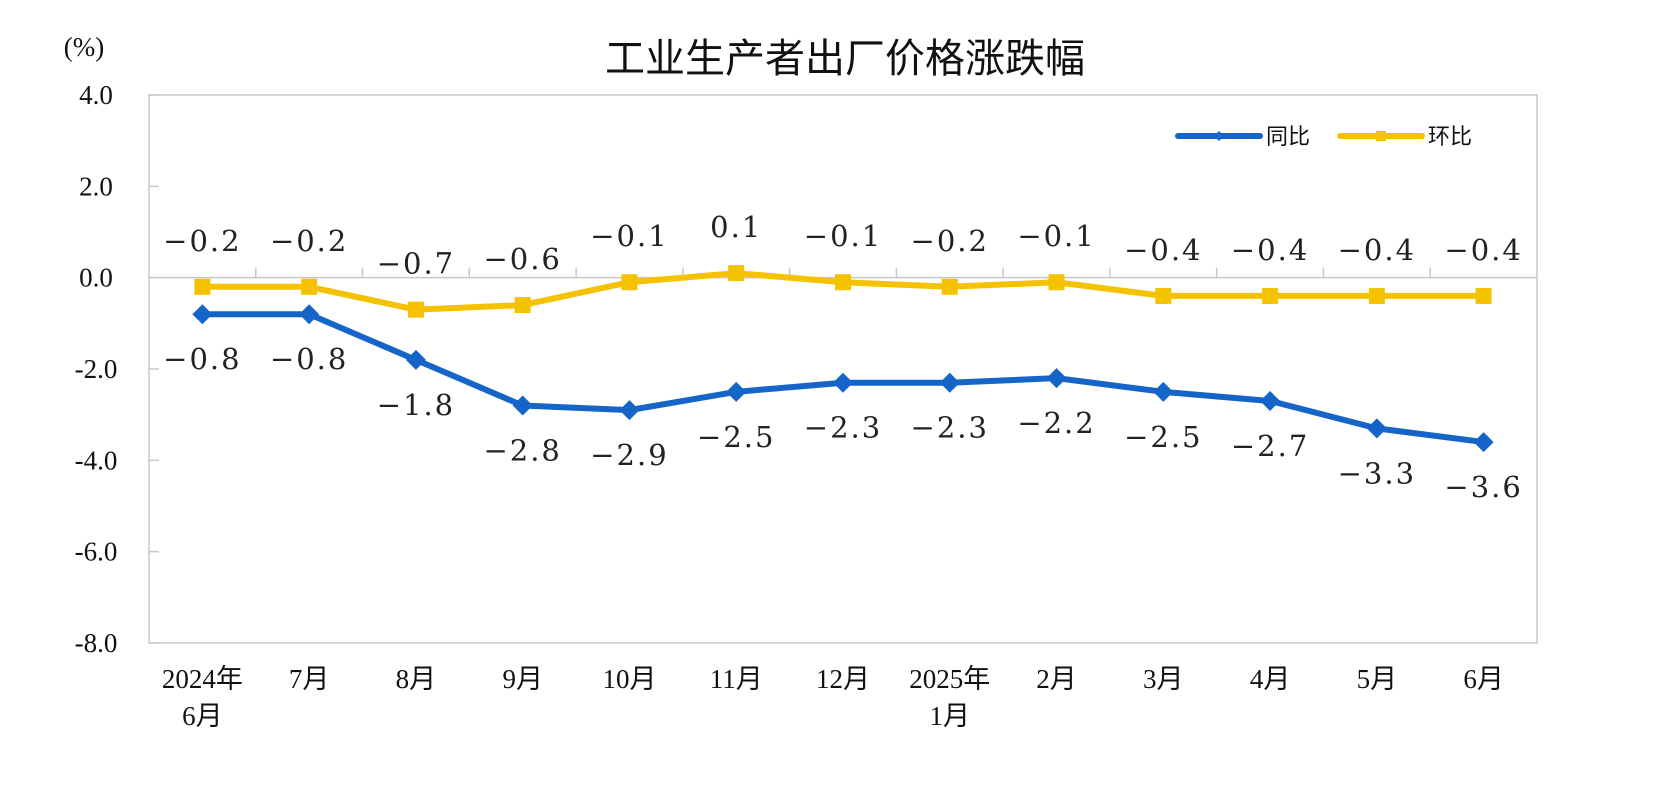  I want to click on x-tick-label: 3月, so click(1163, 679).